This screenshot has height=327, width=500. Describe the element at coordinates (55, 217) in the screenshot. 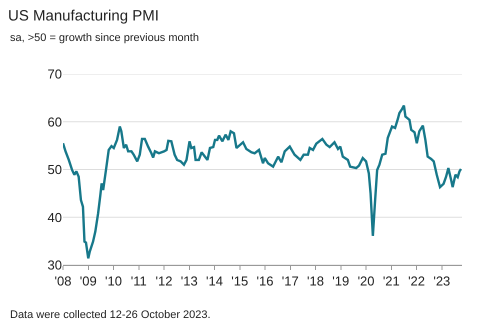

I see `y-tick-label: 40` at that location.